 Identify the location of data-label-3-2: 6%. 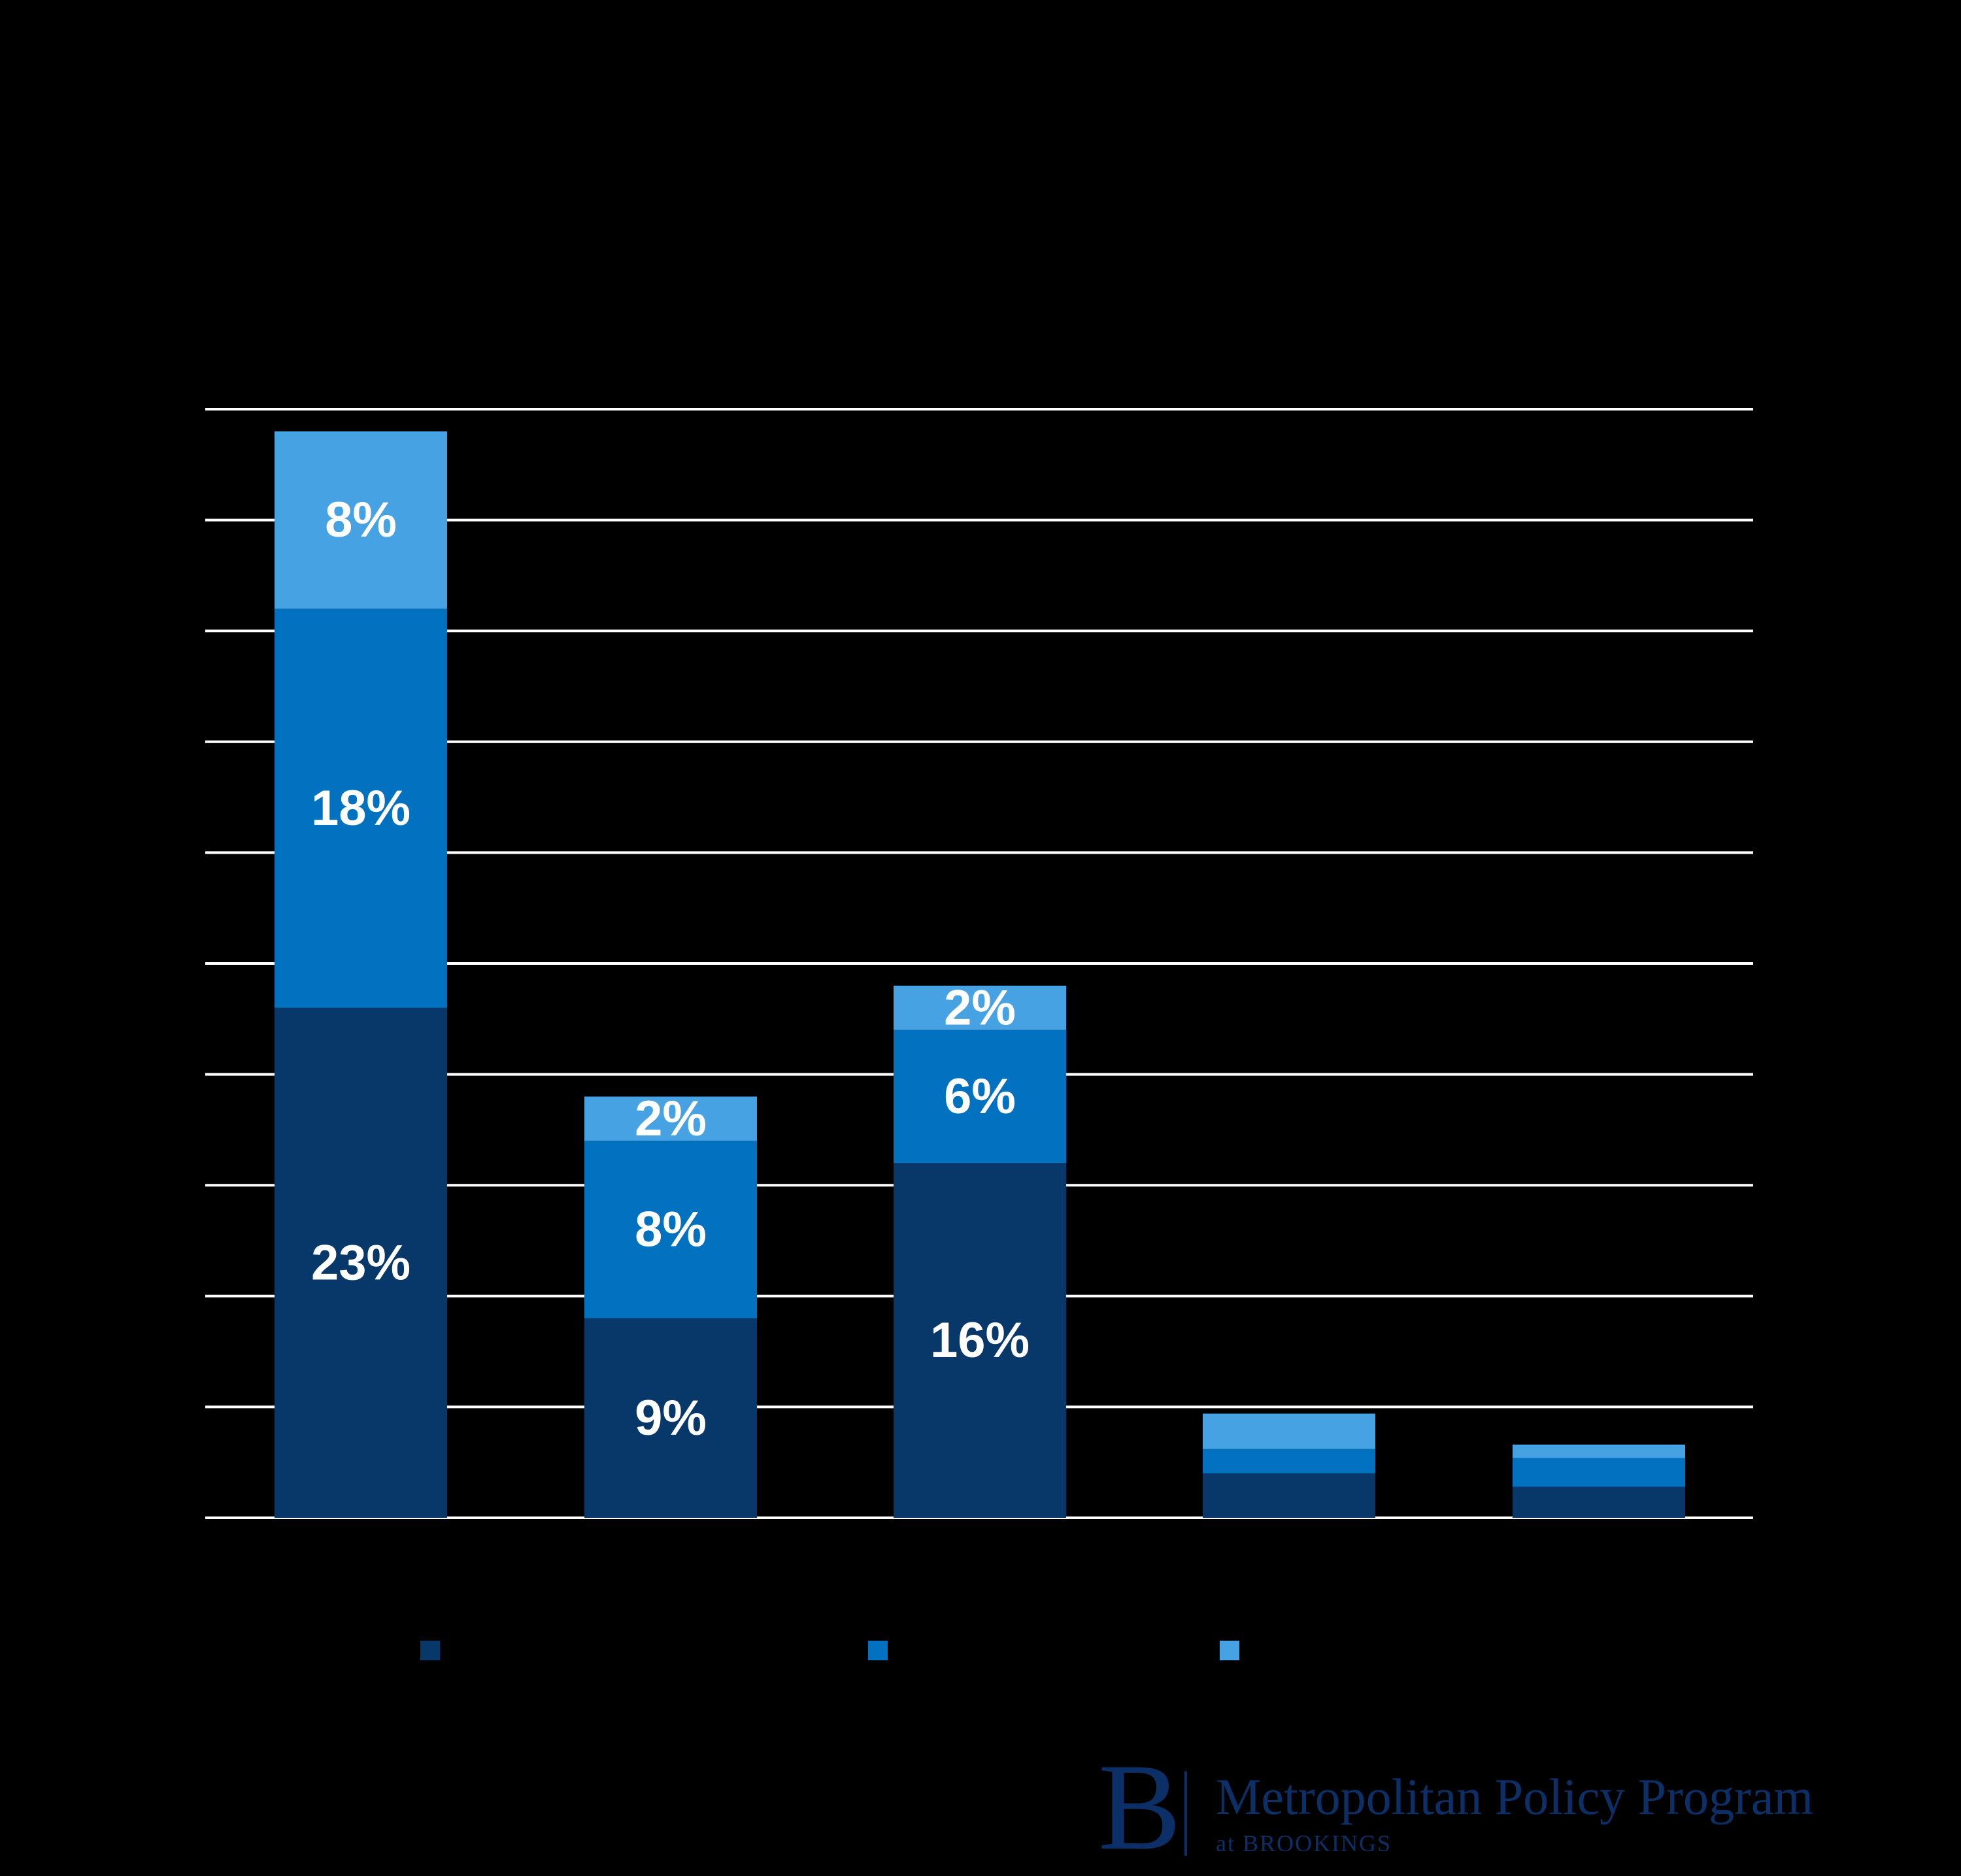
(980, 1096).